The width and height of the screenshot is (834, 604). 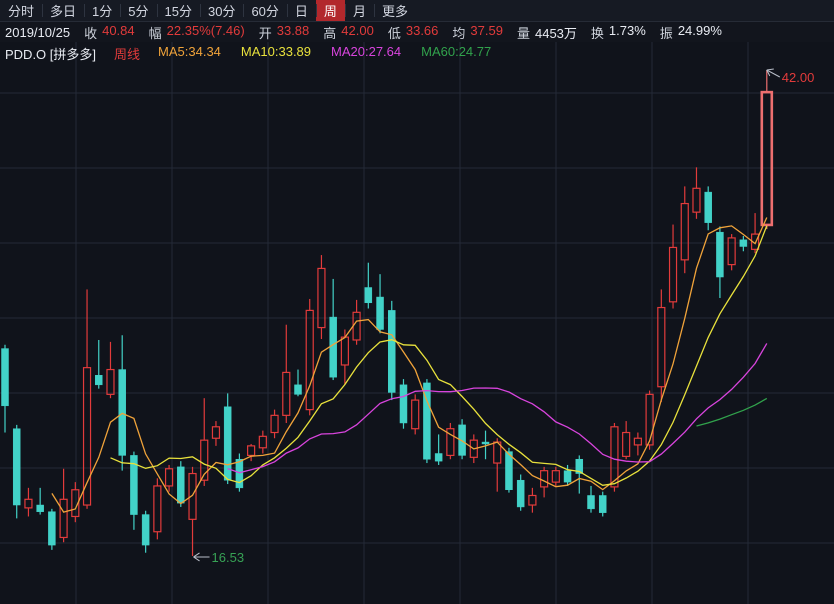 I want to click on quote-field-amplitude: 振 24.99%, so click(x=691, y=32).